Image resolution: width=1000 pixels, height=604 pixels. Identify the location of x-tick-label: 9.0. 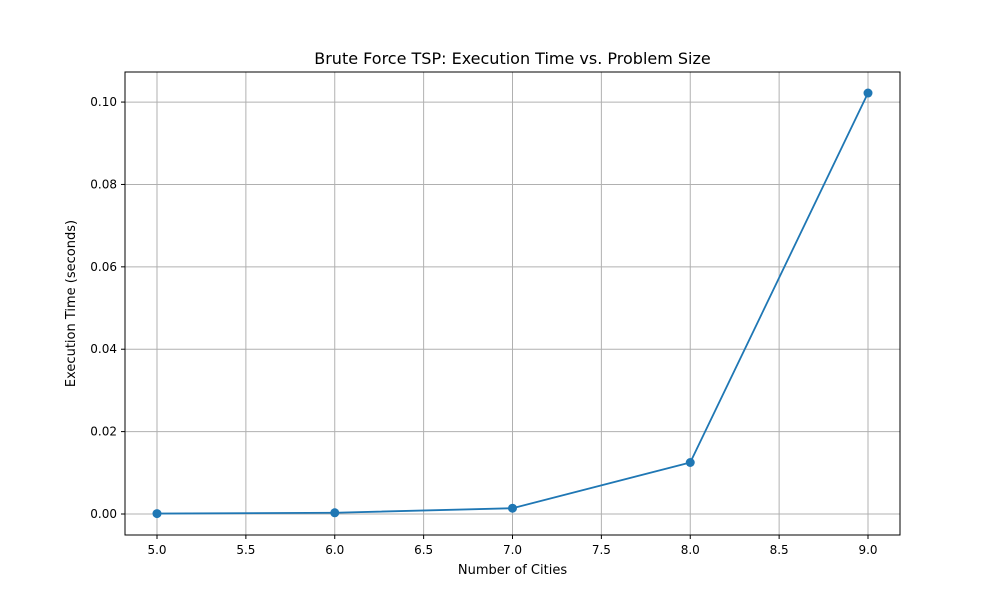
(867, 550).